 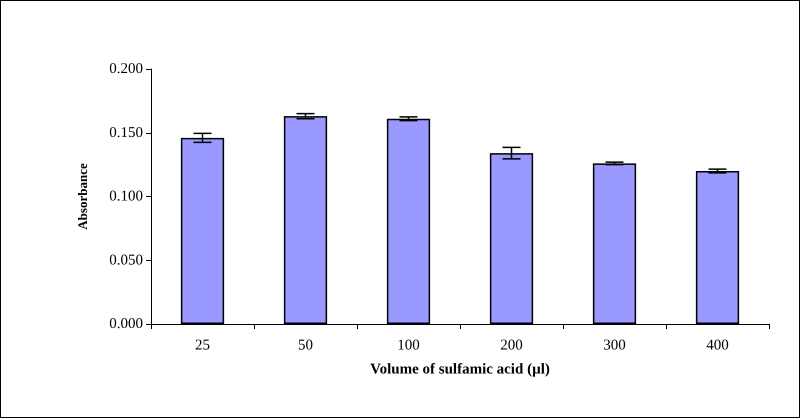 I want to click on x-tick-label: 200, so click(x=511, y=346).